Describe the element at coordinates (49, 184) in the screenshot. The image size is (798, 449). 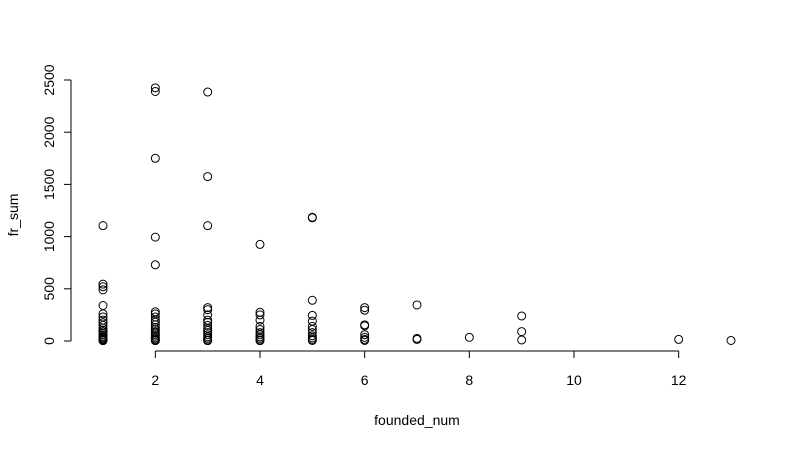
I see `y-tick-label: 1500` at that location.